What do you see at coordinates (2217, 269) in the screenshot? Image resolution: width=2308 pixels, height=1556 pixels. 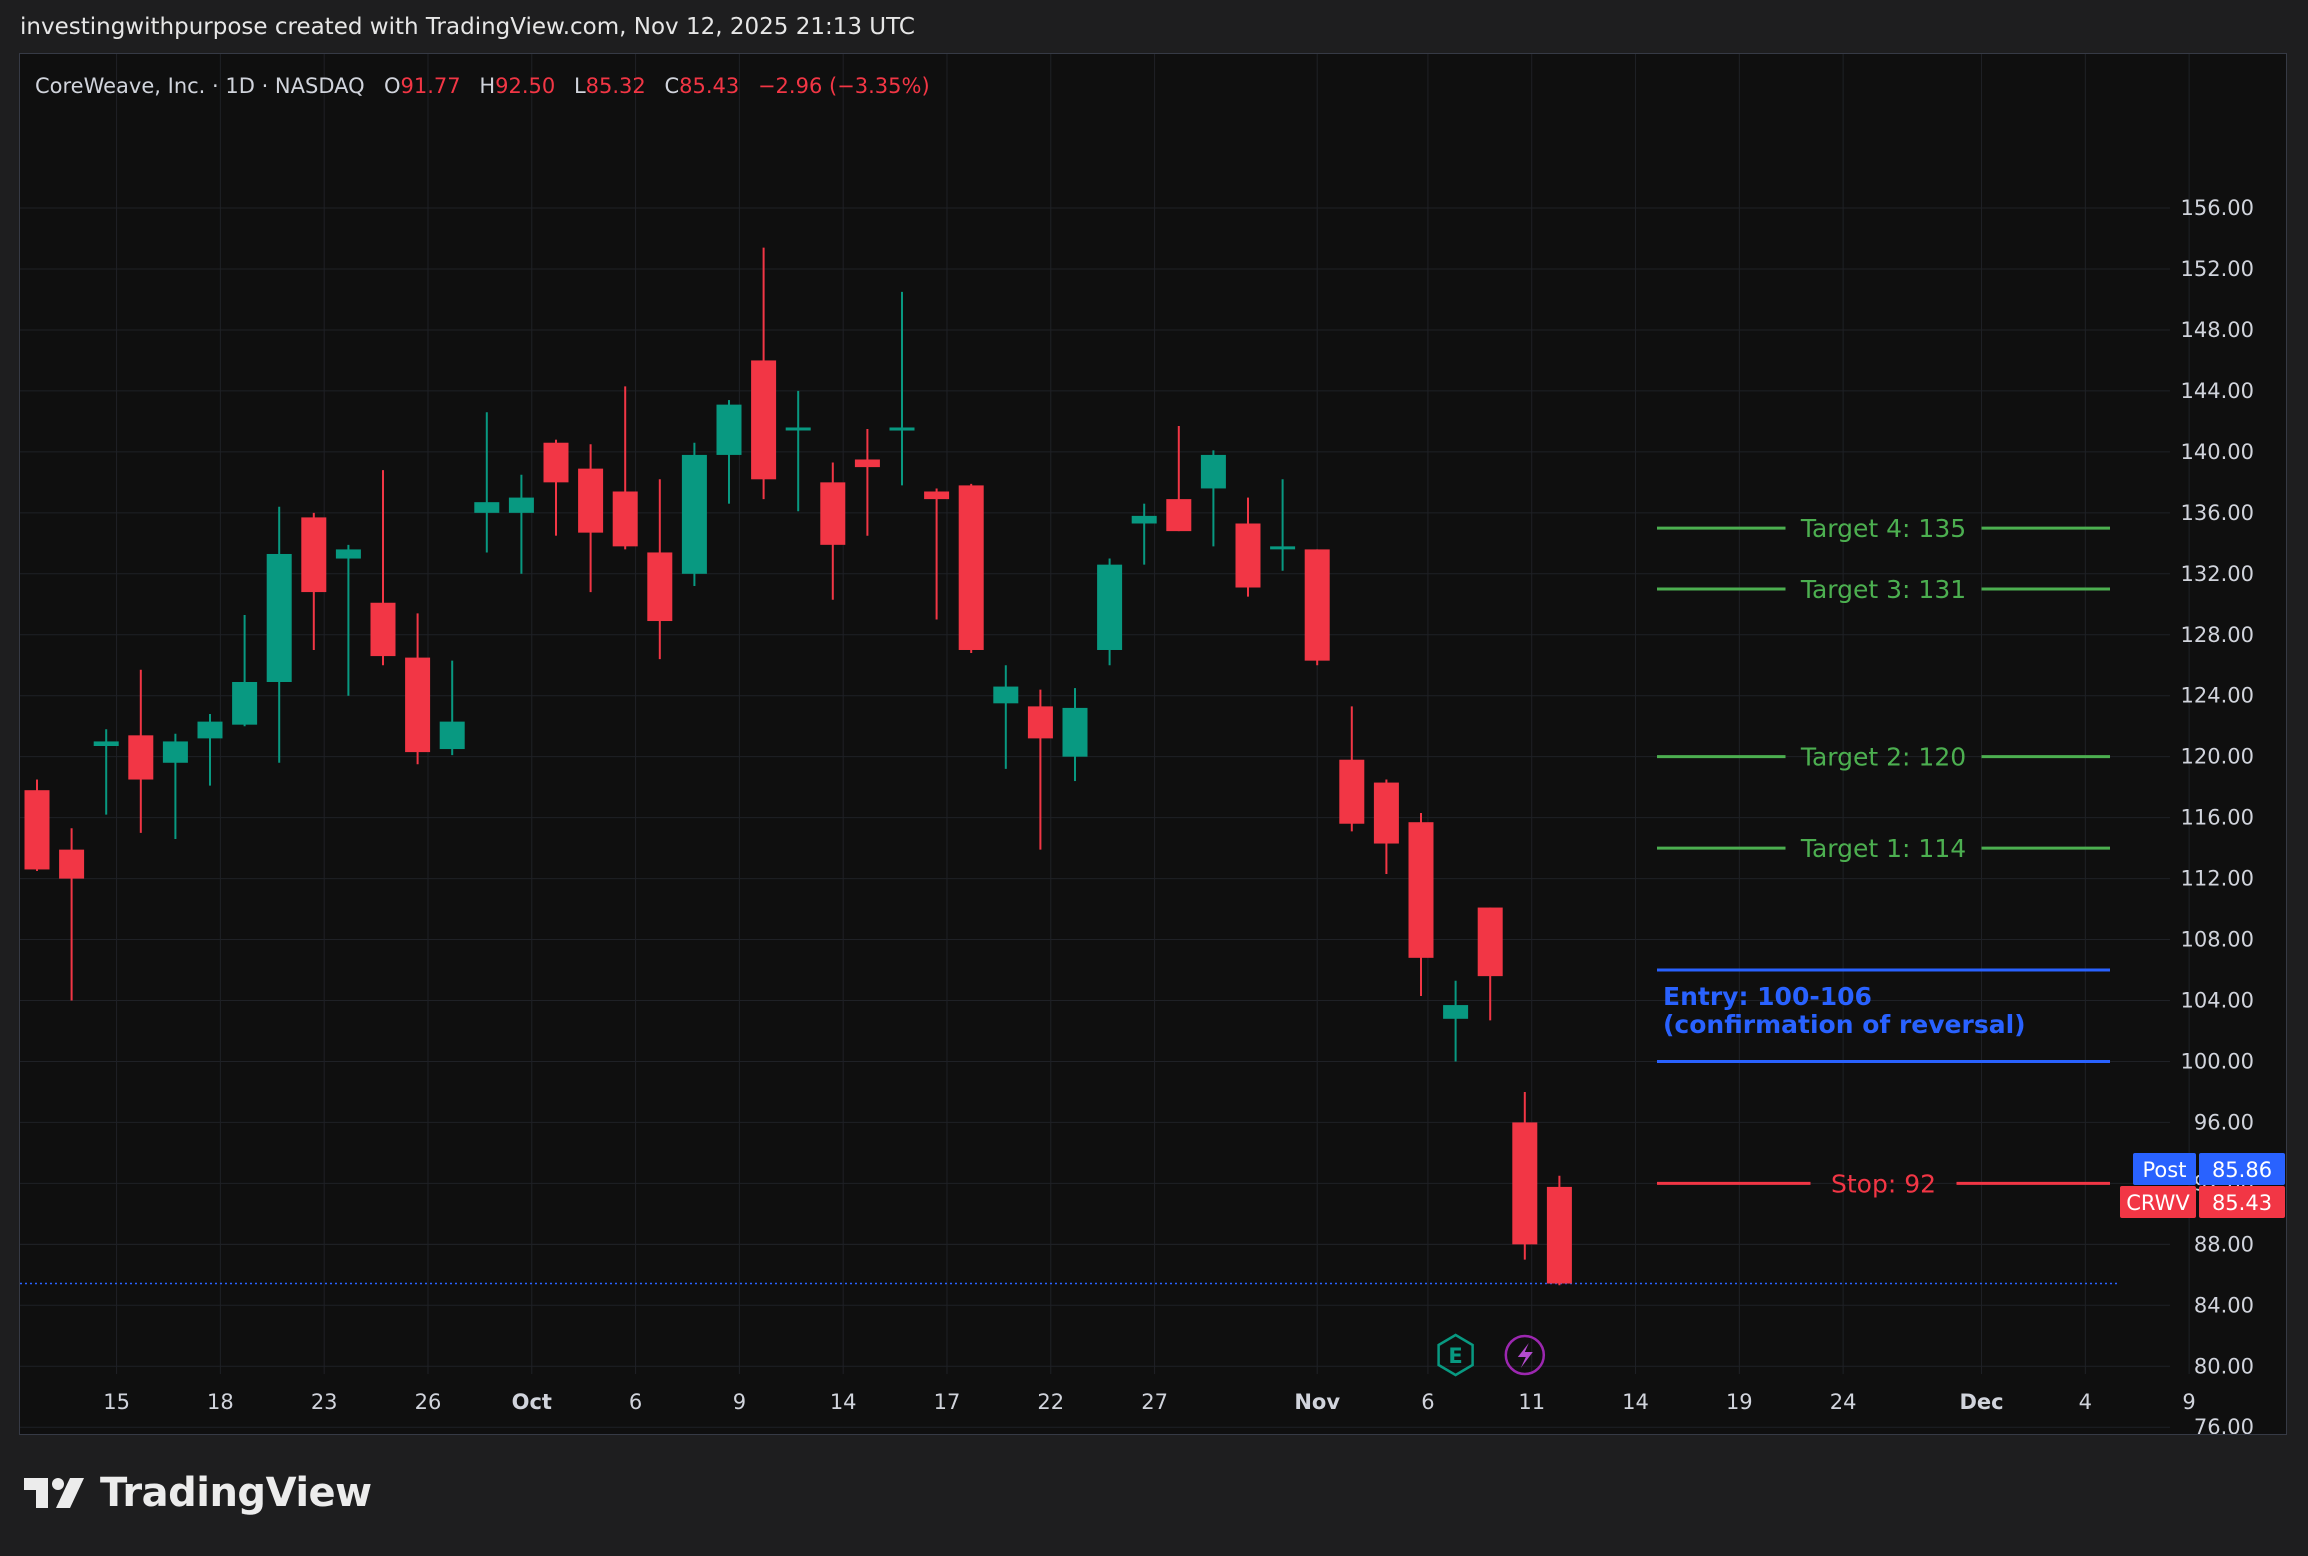 I see `y-tick-label: 152.00` at bounding box center [2217, 269].